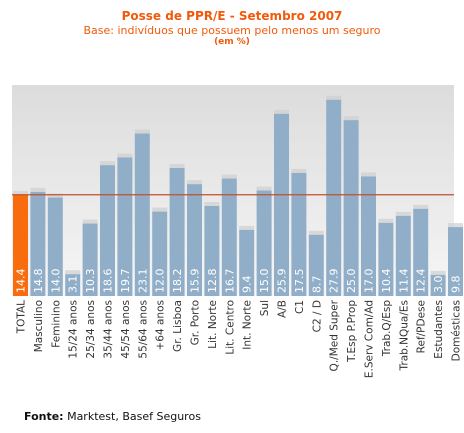 This screenshot has width=464, height=433. I want to click on value-label: 3.0, so click(438, 285).